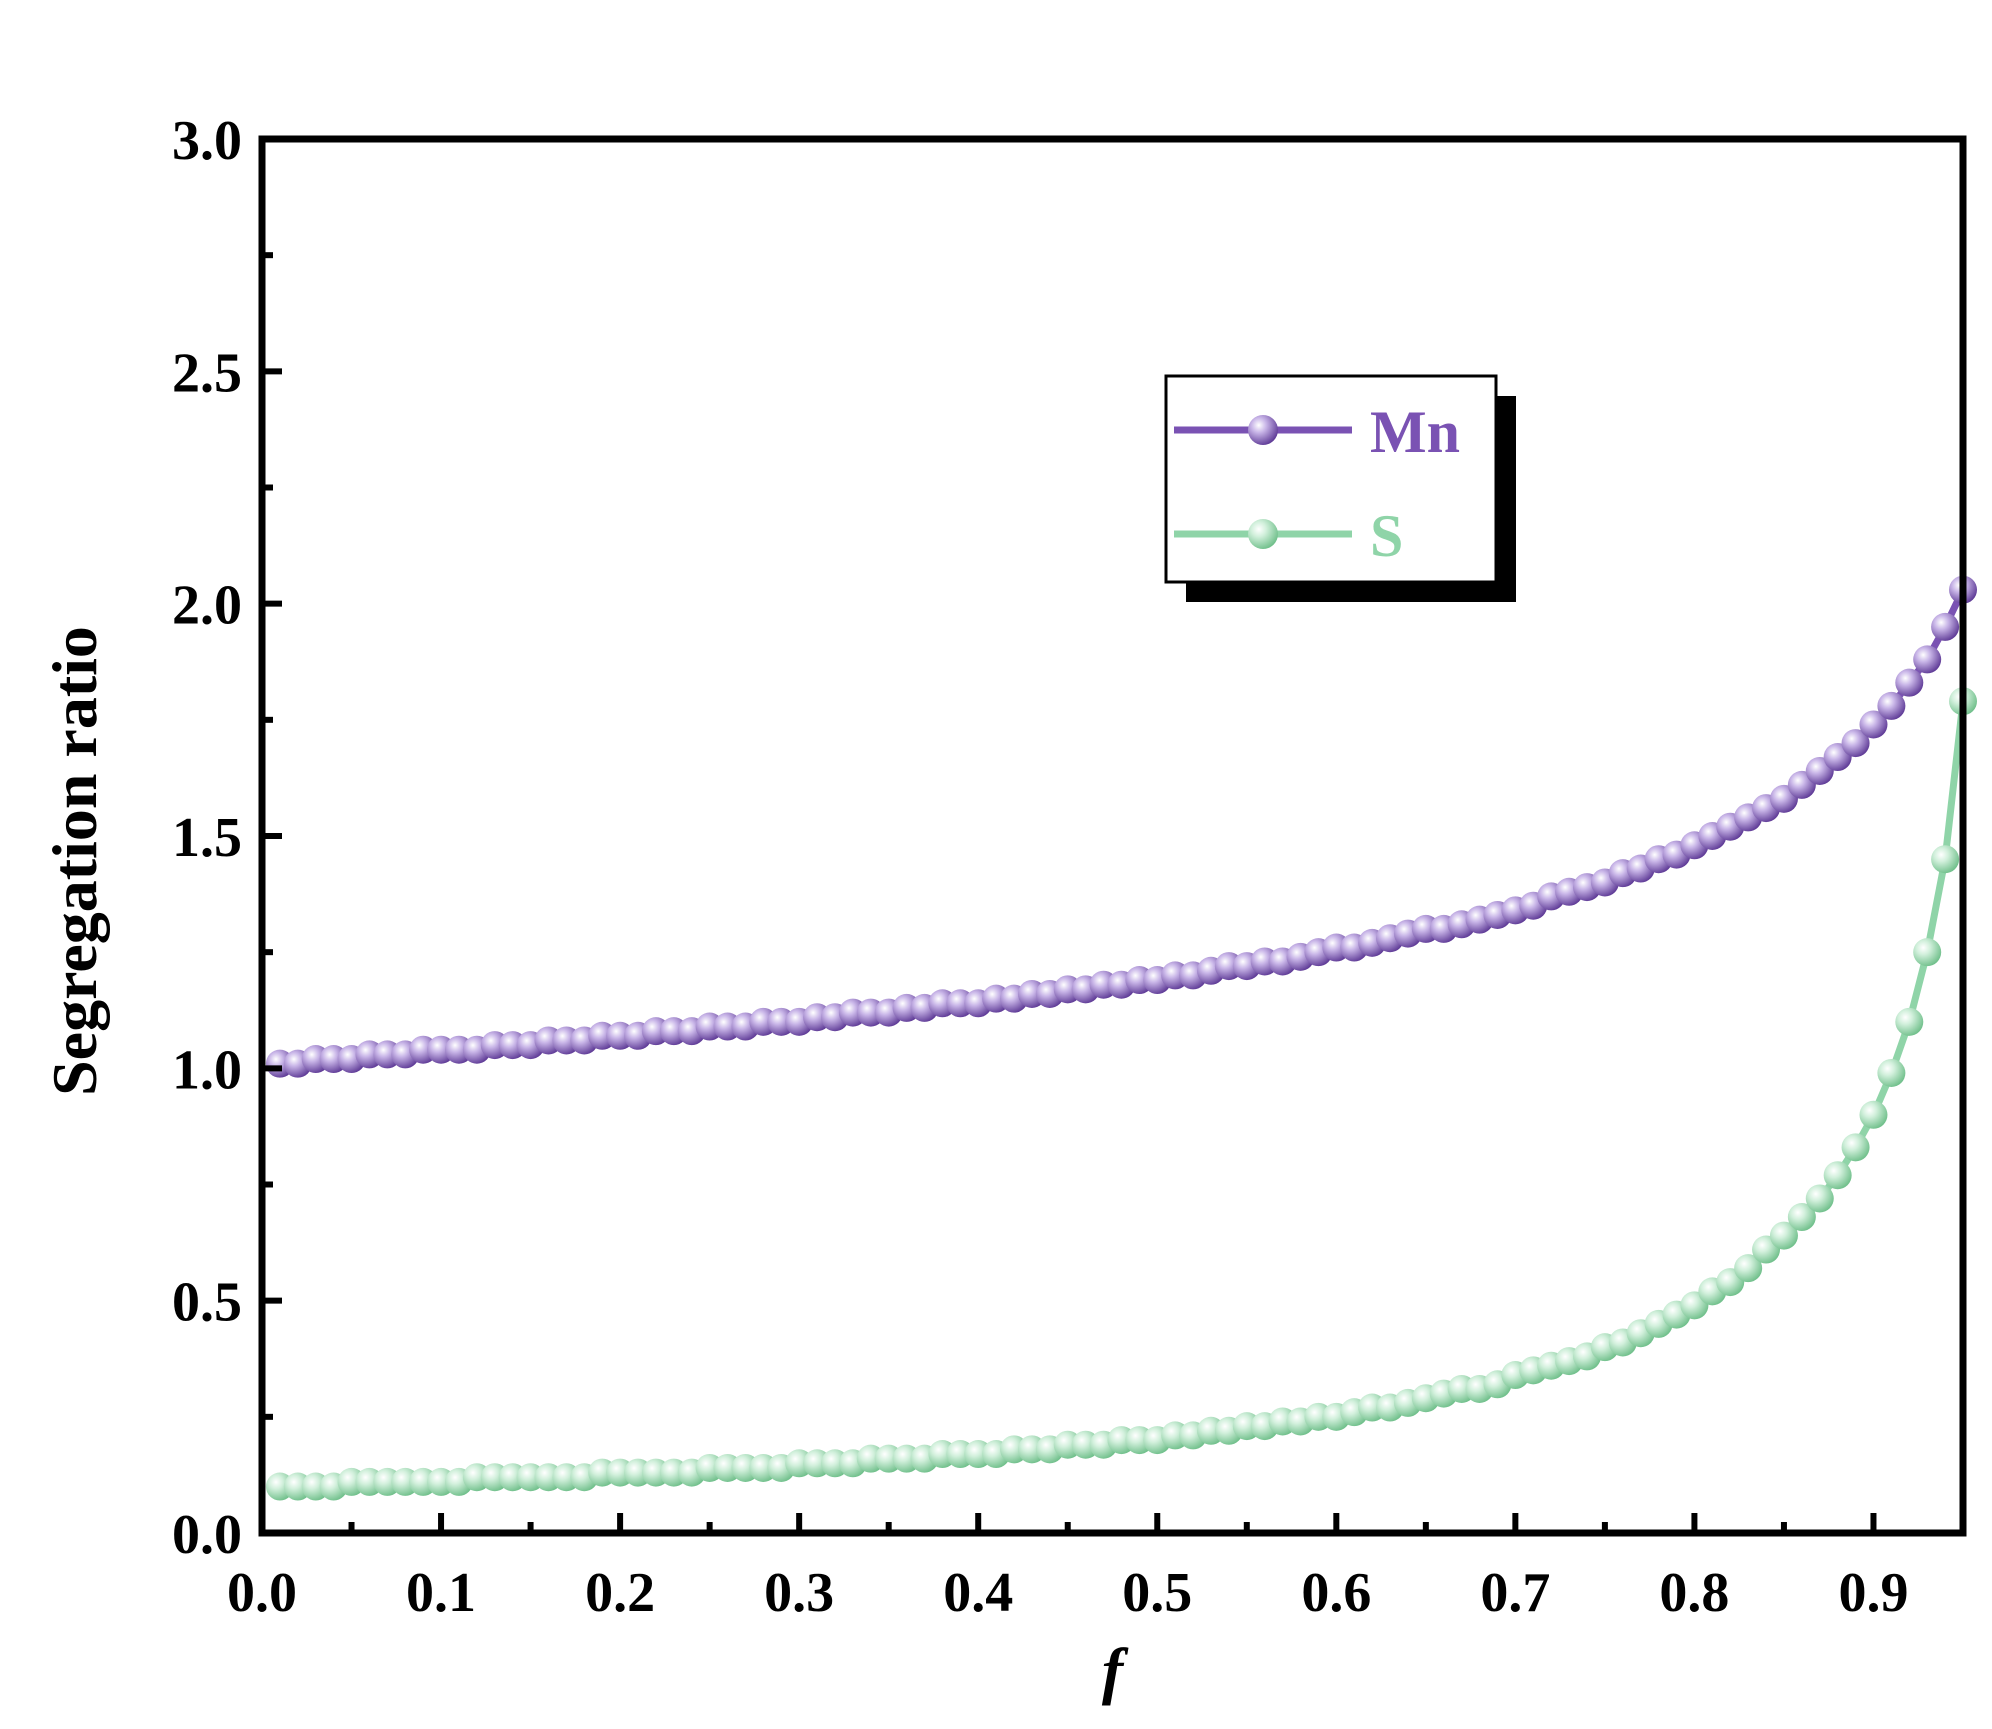 The width and height of the screenshot is (1992, 1729). What do you see at coordinates (799, 1593) in the screenshot?
I see `x-tick-label: 0.3` at bounding box center [799, 1593].